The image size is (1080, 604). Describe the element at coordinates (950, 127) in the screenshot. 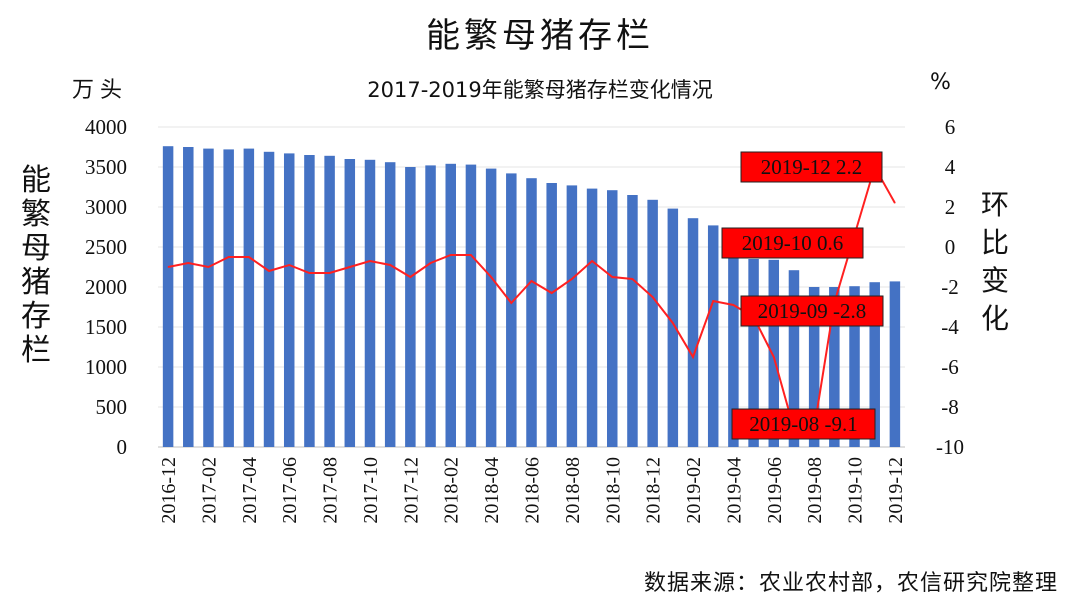

I see `y2-tick-label: 6` at that location.